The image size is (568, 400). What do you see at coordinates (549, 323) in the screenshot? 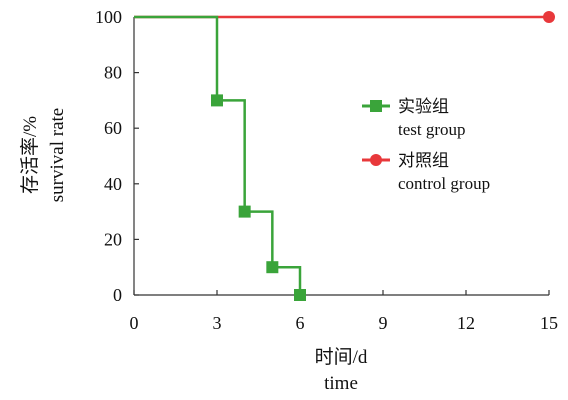
I see `x-tick-label: 15` at bounding box center [549, 323].